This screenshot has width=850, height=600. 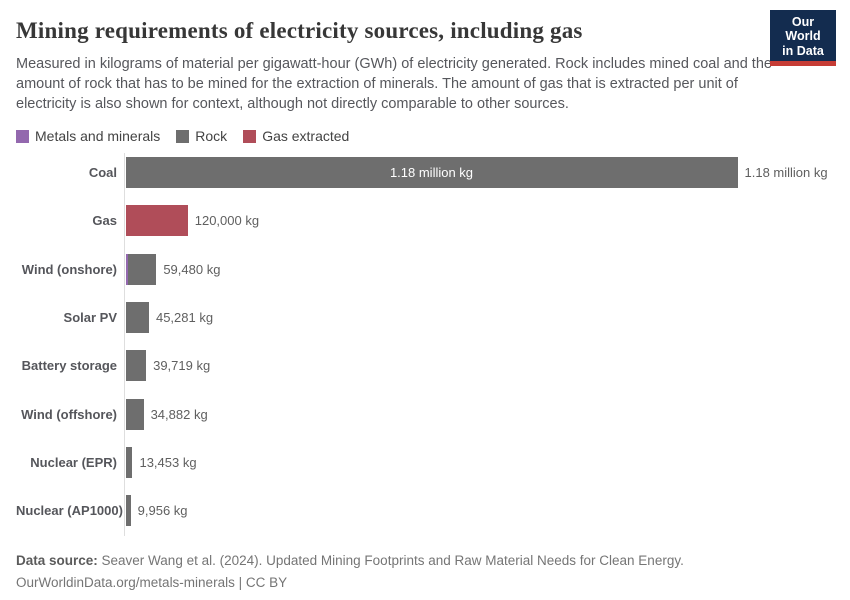 I want to click on bar-battery-storage, so click(x=136, y=366).